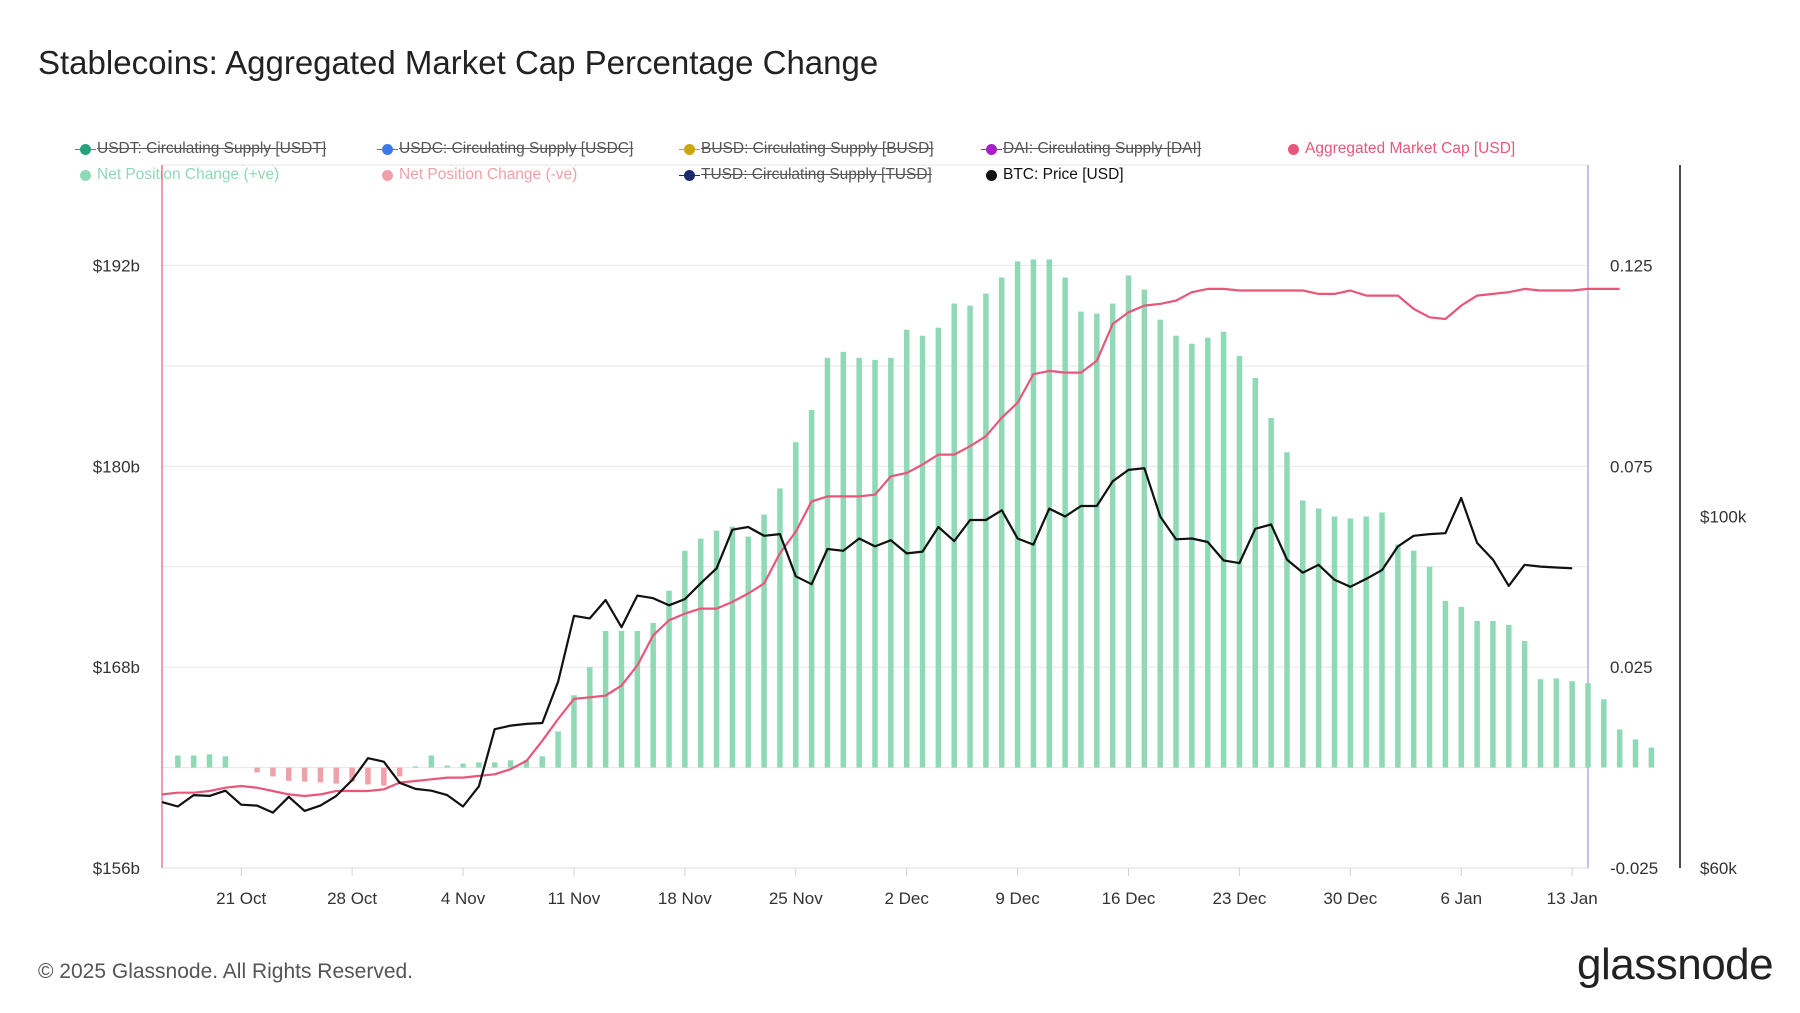  Describe the element at coordinates (906, 898) in the screenshot. I see `x-tick-label: 2 Dec` at that location.